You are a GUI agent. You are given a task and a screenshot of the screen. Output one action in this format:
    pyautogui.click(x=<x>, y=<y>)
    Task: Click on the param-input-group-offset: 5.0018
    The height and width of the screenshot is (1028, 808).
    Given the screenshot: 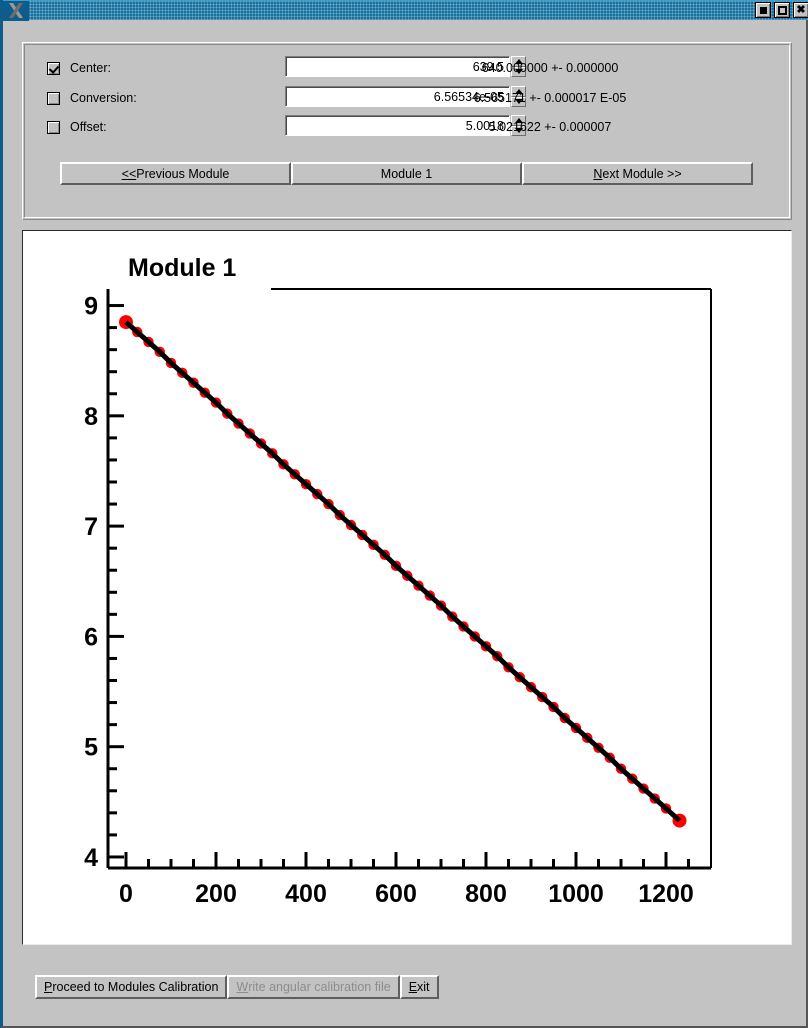 What is the action you would take?
    pyautogui.click(x=405, y=125)
    